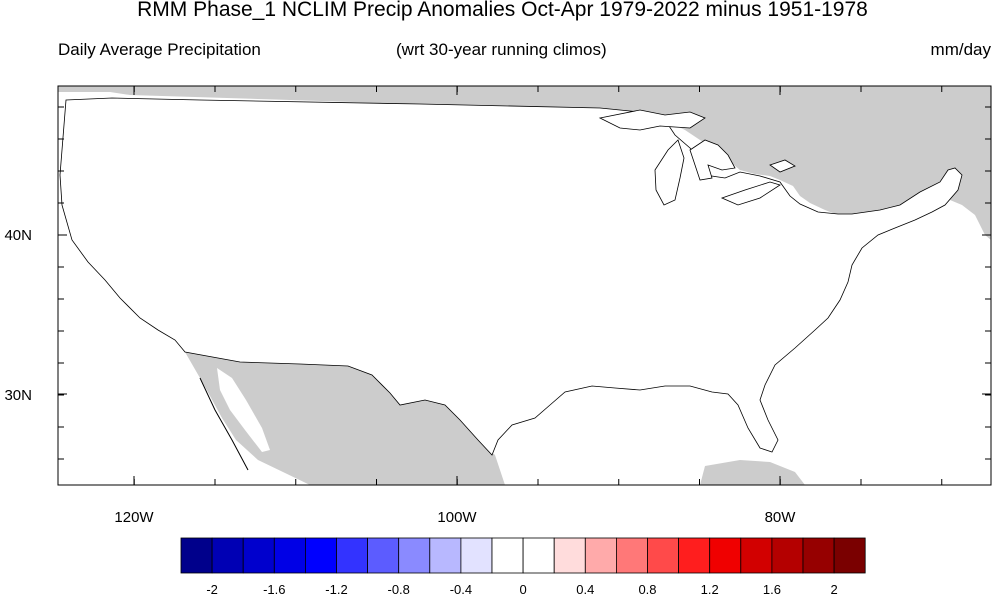  Describe the element at coordinates (461, 589) in the screenshot. I see `colorbar-label: -0.4` at that location.